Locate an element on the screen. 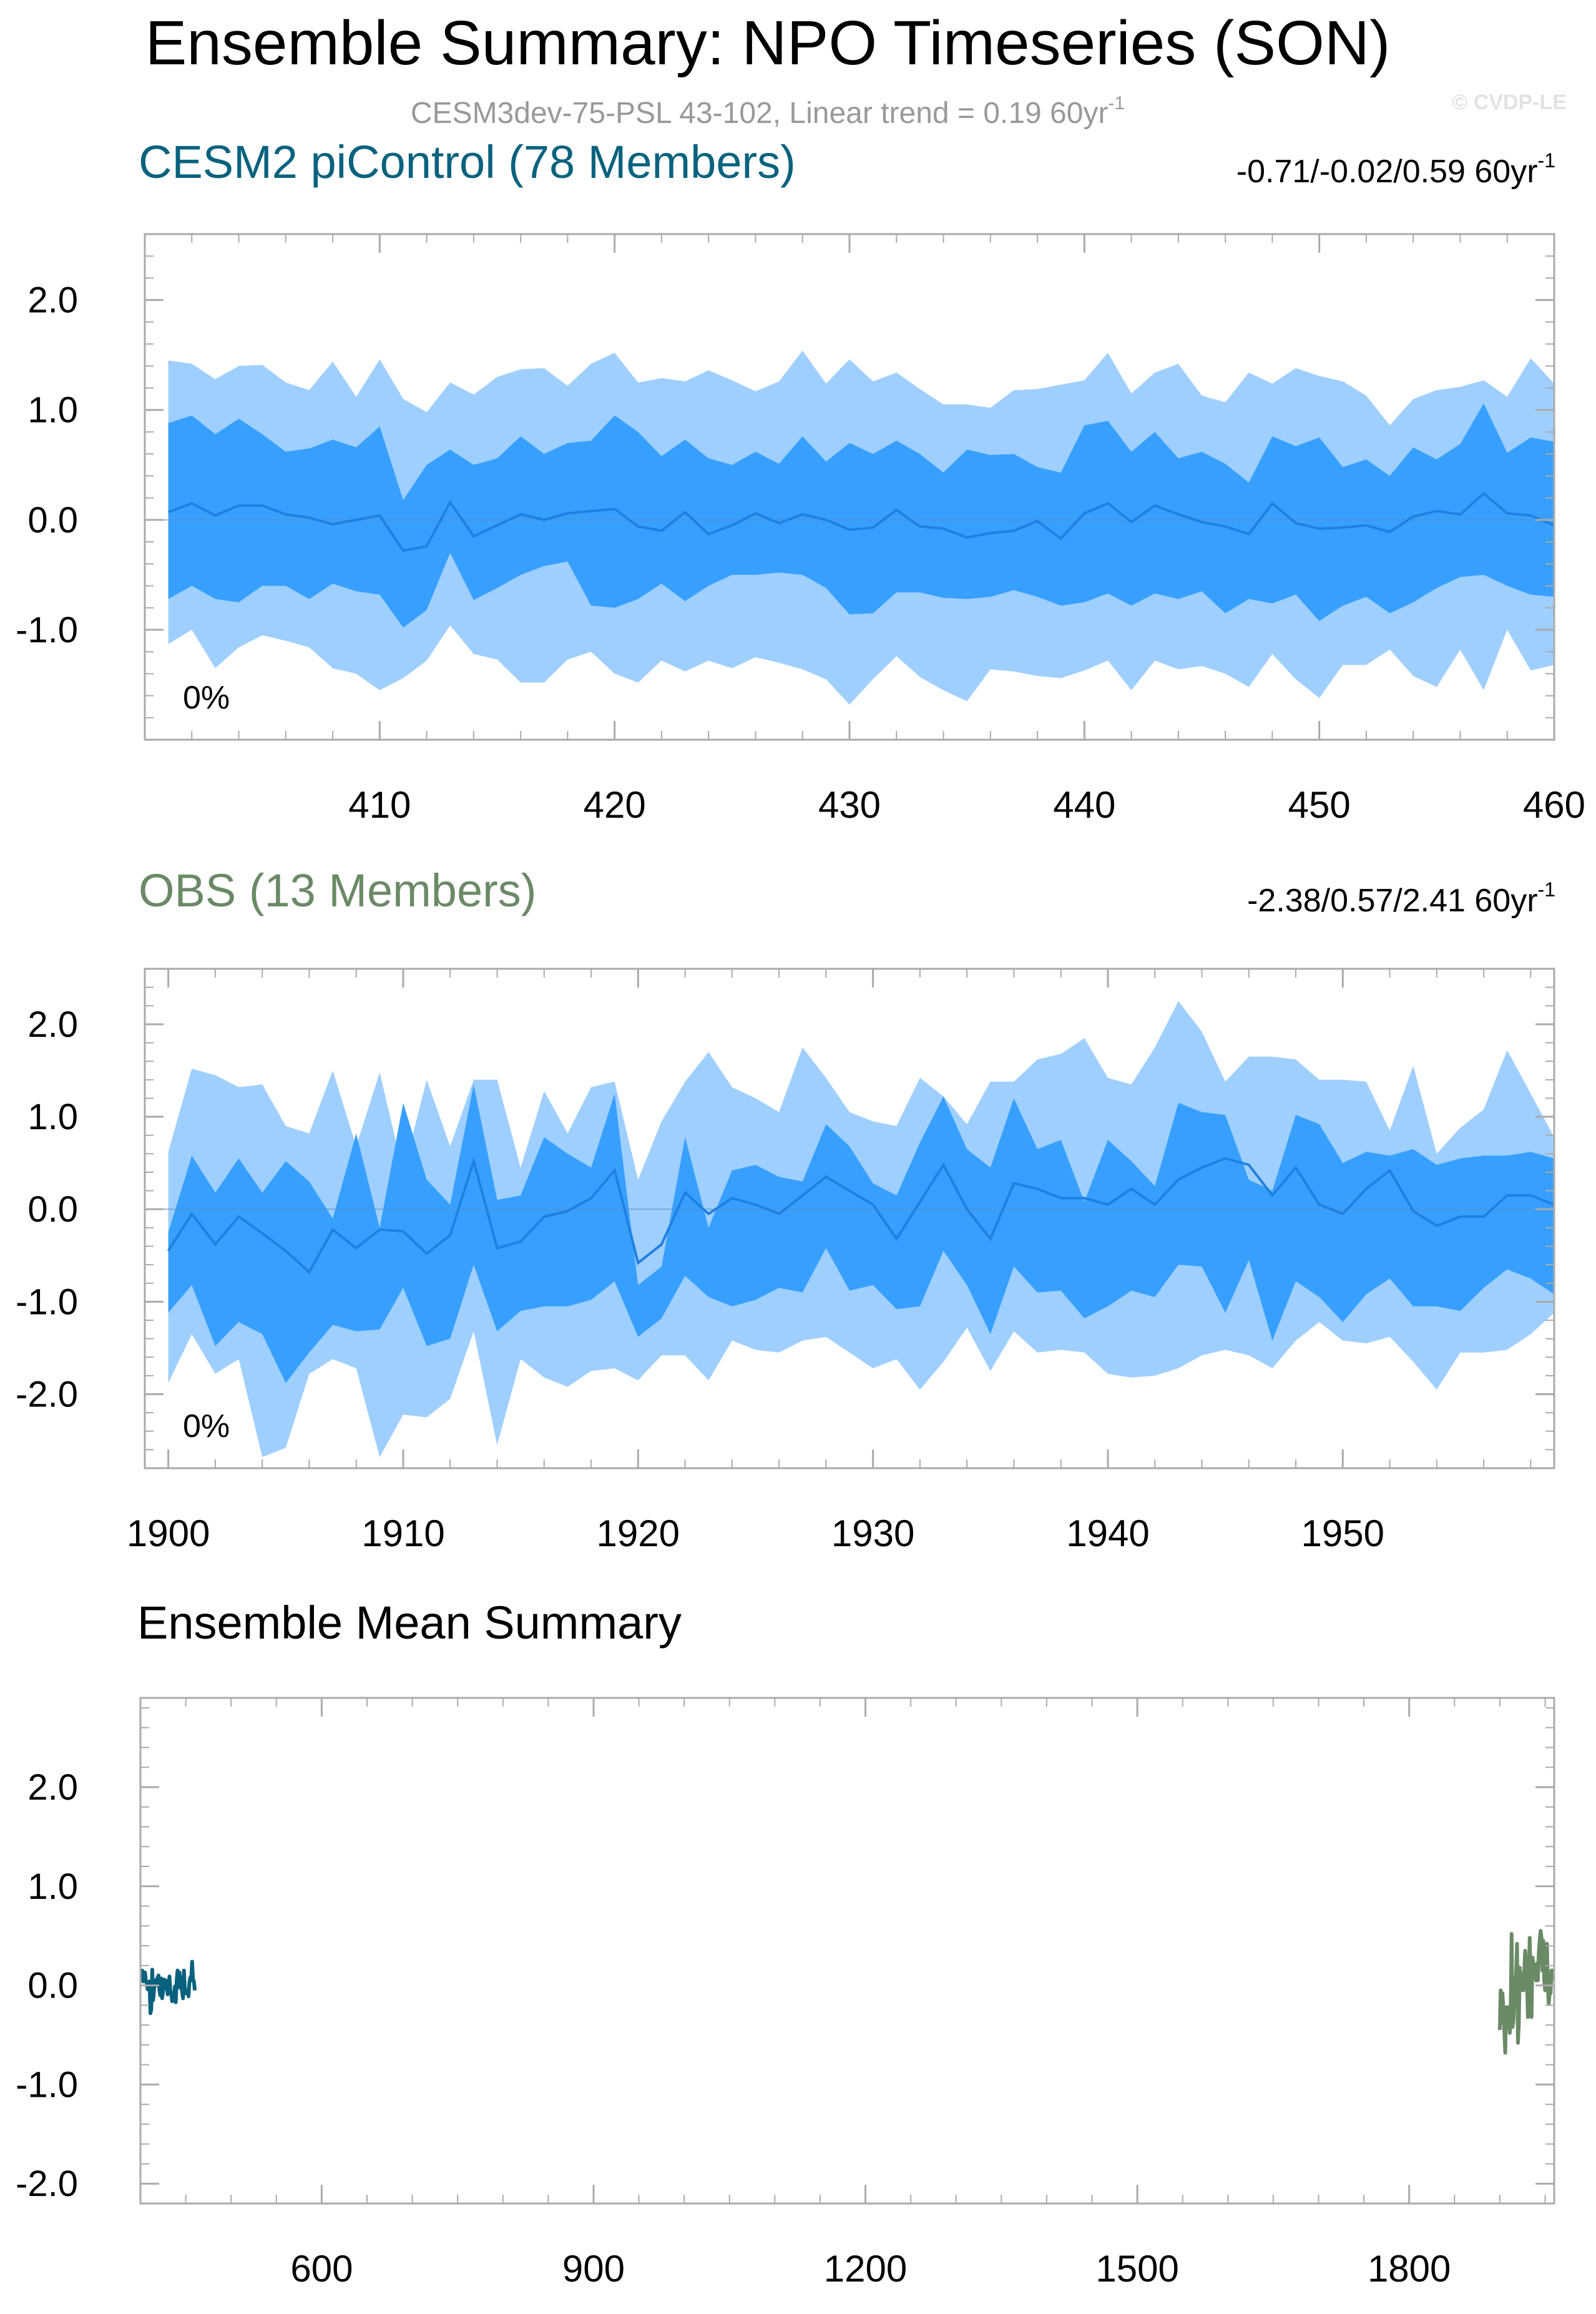 The image size is (1596, 2314). obs-xtick-label: 1950 is located at coordinates (1342, 1533).